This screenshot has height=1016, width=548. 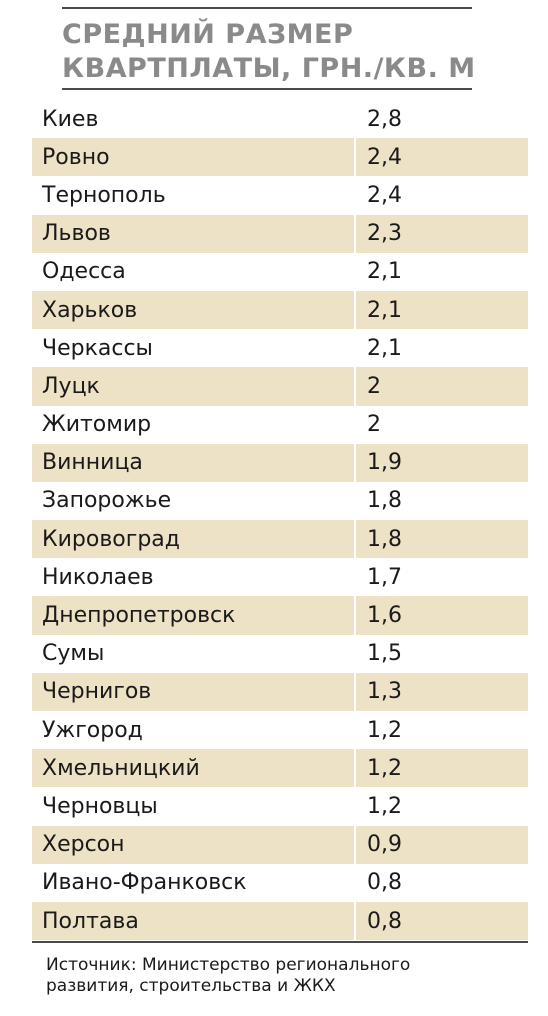 I want to click on table-row: Житомир 2, so click(x=280, y=425).